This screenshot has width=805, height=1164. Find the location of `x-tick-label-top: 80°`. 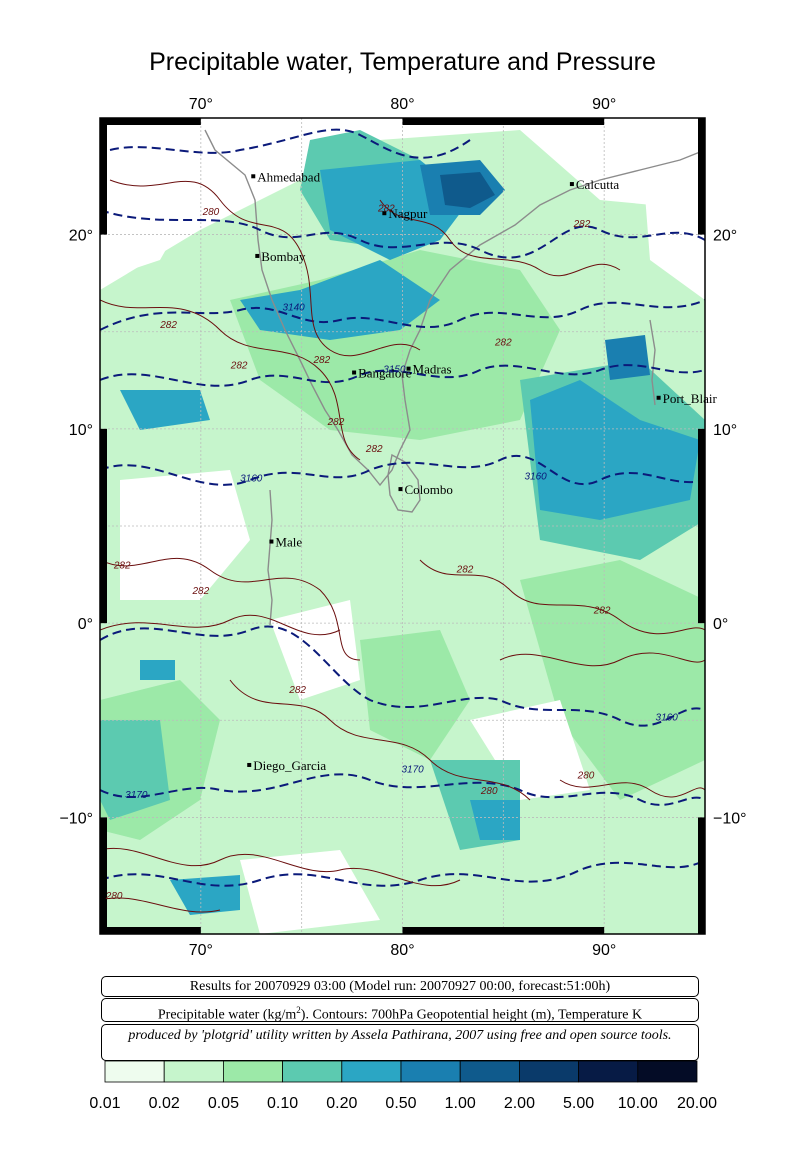

x-tick-label-top: 80° is located at coordinates (402, 104).